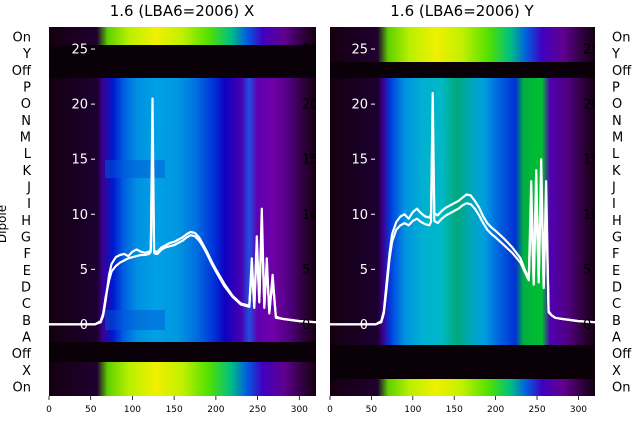 The height and width of the screenshot is (440, 640). Describe the element at coordinates (462, 11) in the screenshot. I see `panel-title: 1.6 (LBA6=2006) Y` at that location.